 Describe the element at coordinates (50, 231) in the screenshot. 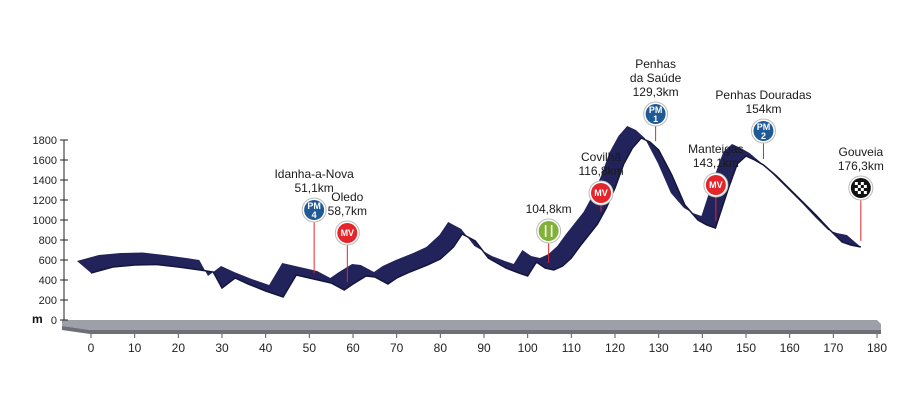

I see `y-axis: 0 200 400 600 800 1000 1200 1400 1600 1800` at that location.